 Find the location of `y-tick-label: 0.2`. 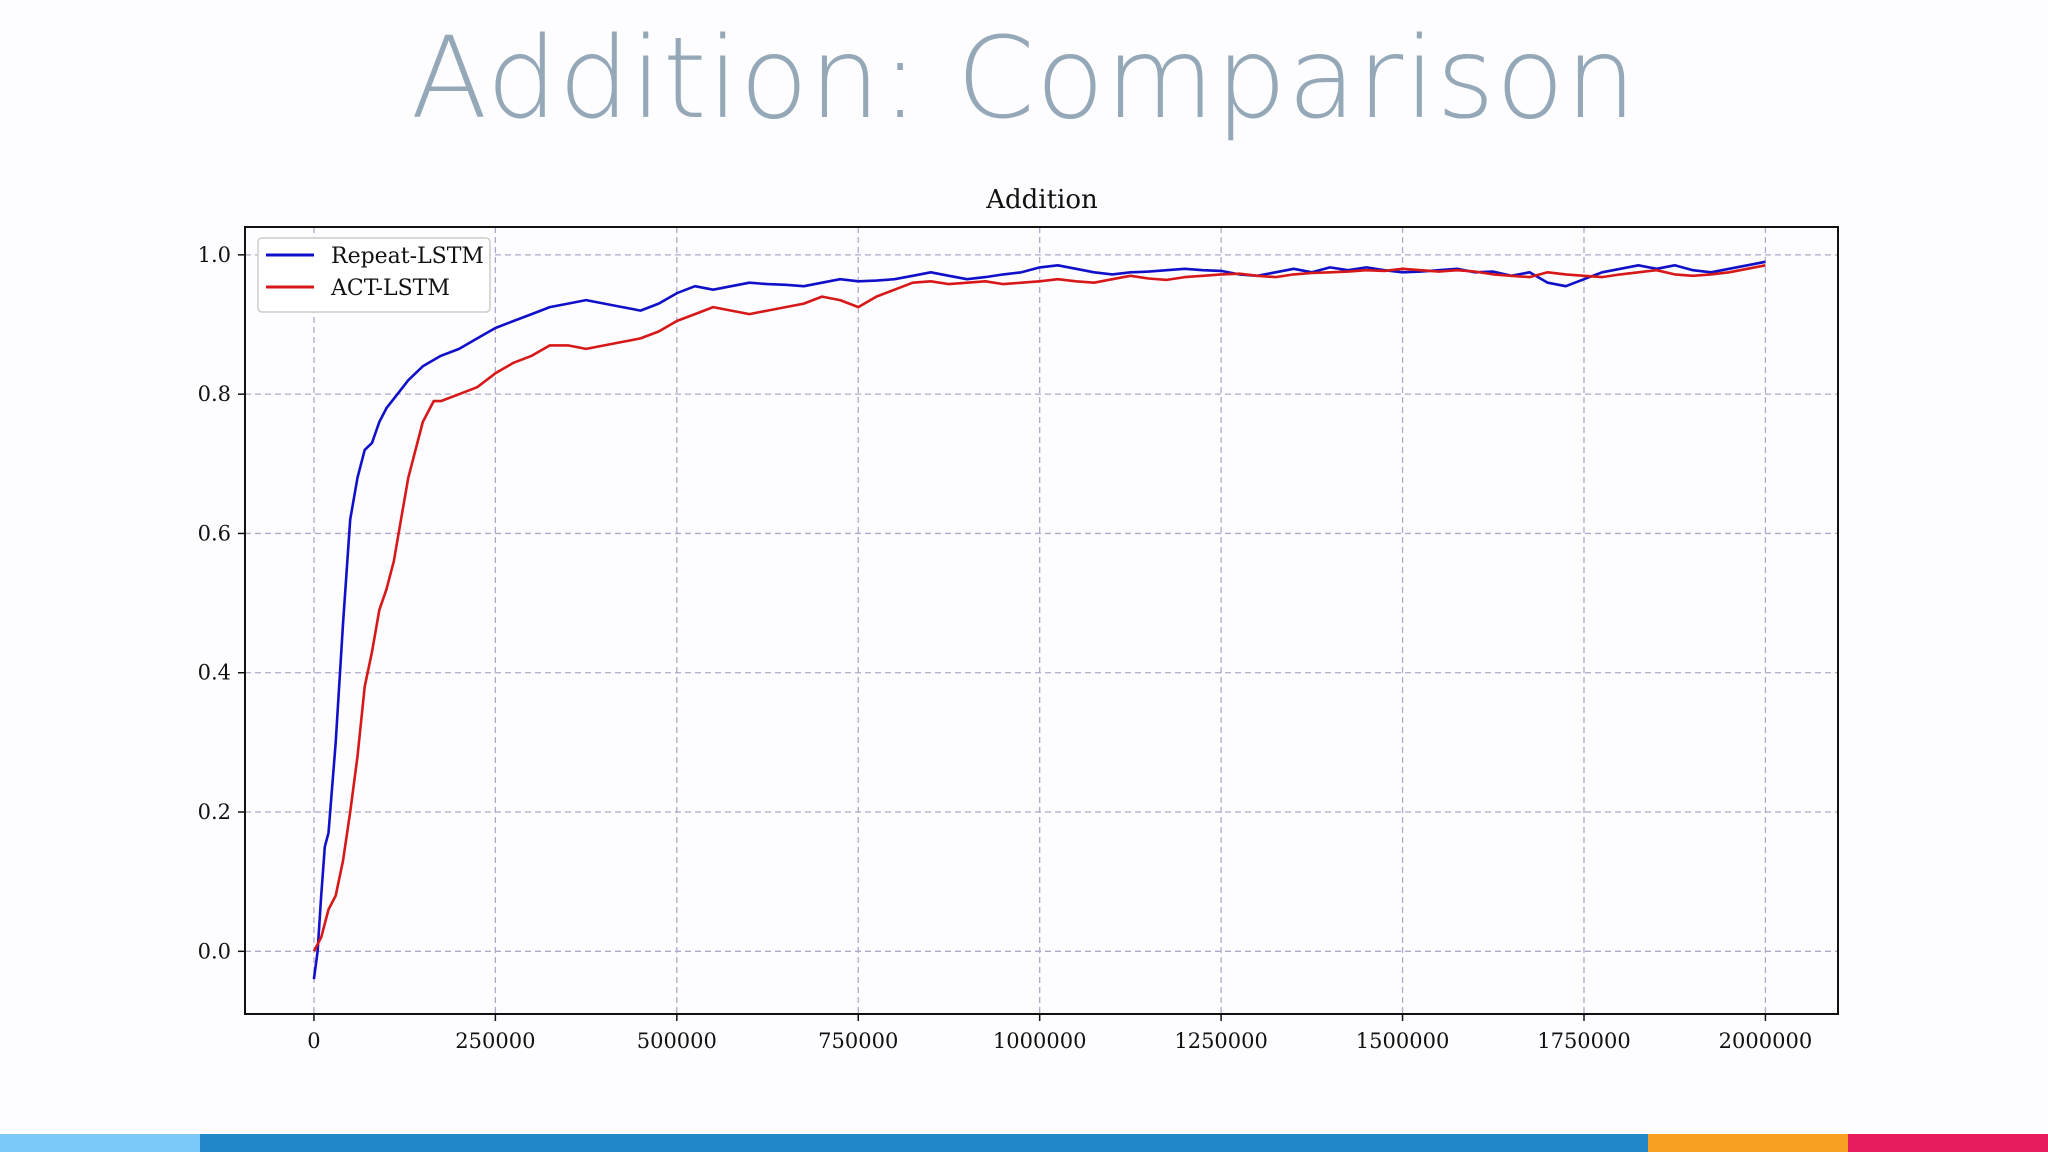

y-tick-label: 0.2 is located at coordinates (214, 812).